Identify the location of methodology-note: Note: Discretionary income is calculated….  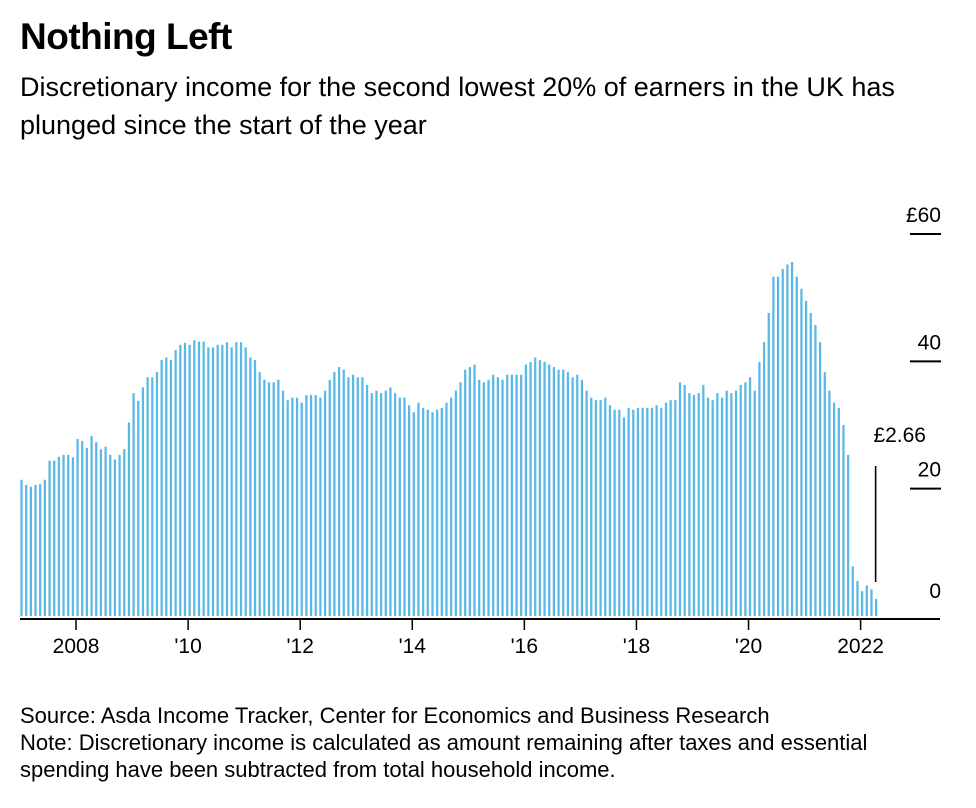
(444, 756).